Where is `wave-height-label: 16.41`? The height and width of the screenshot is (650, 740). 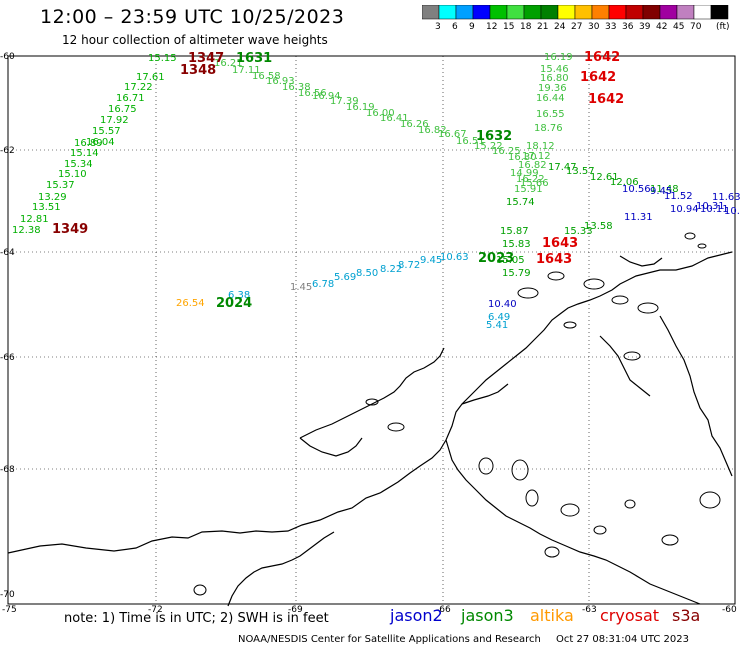 wave-height-label: 16.41 is located at coordinates (394, 118).